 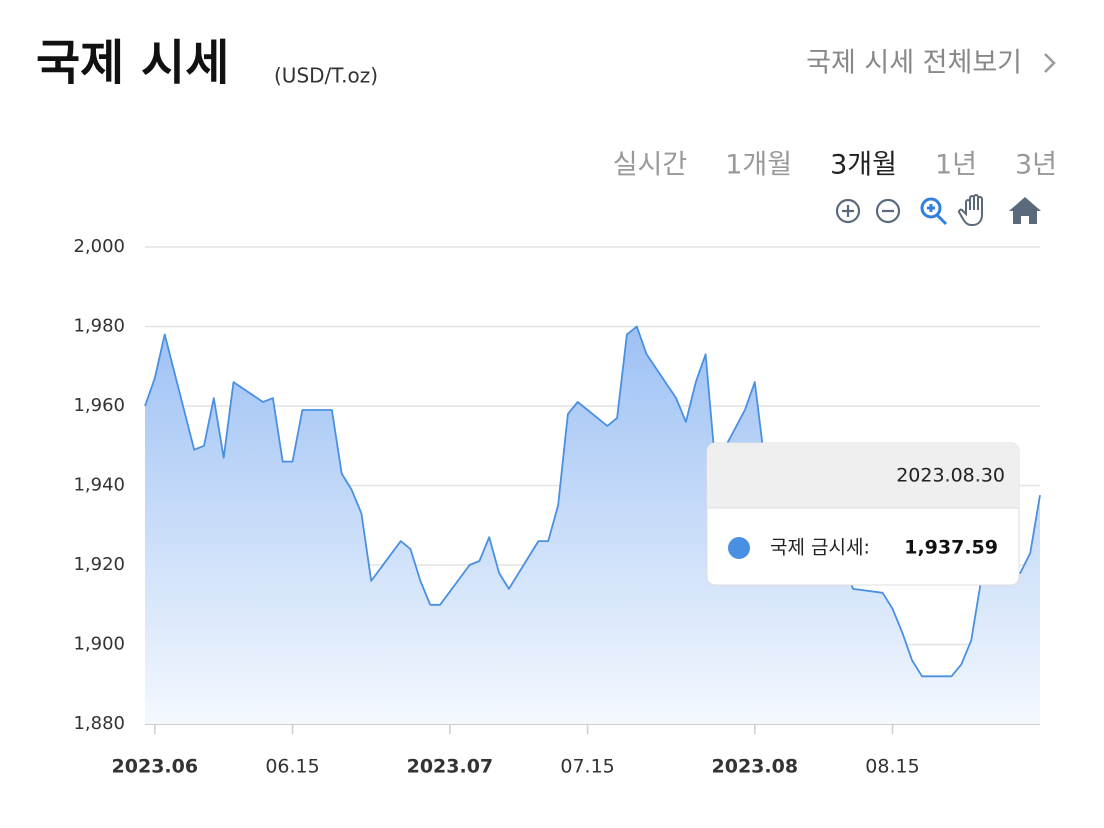 What do you see at coordinates (99, 644) in the screenshot?
I see `y-tick-label: 1,900` at bounding box center [99, 644].